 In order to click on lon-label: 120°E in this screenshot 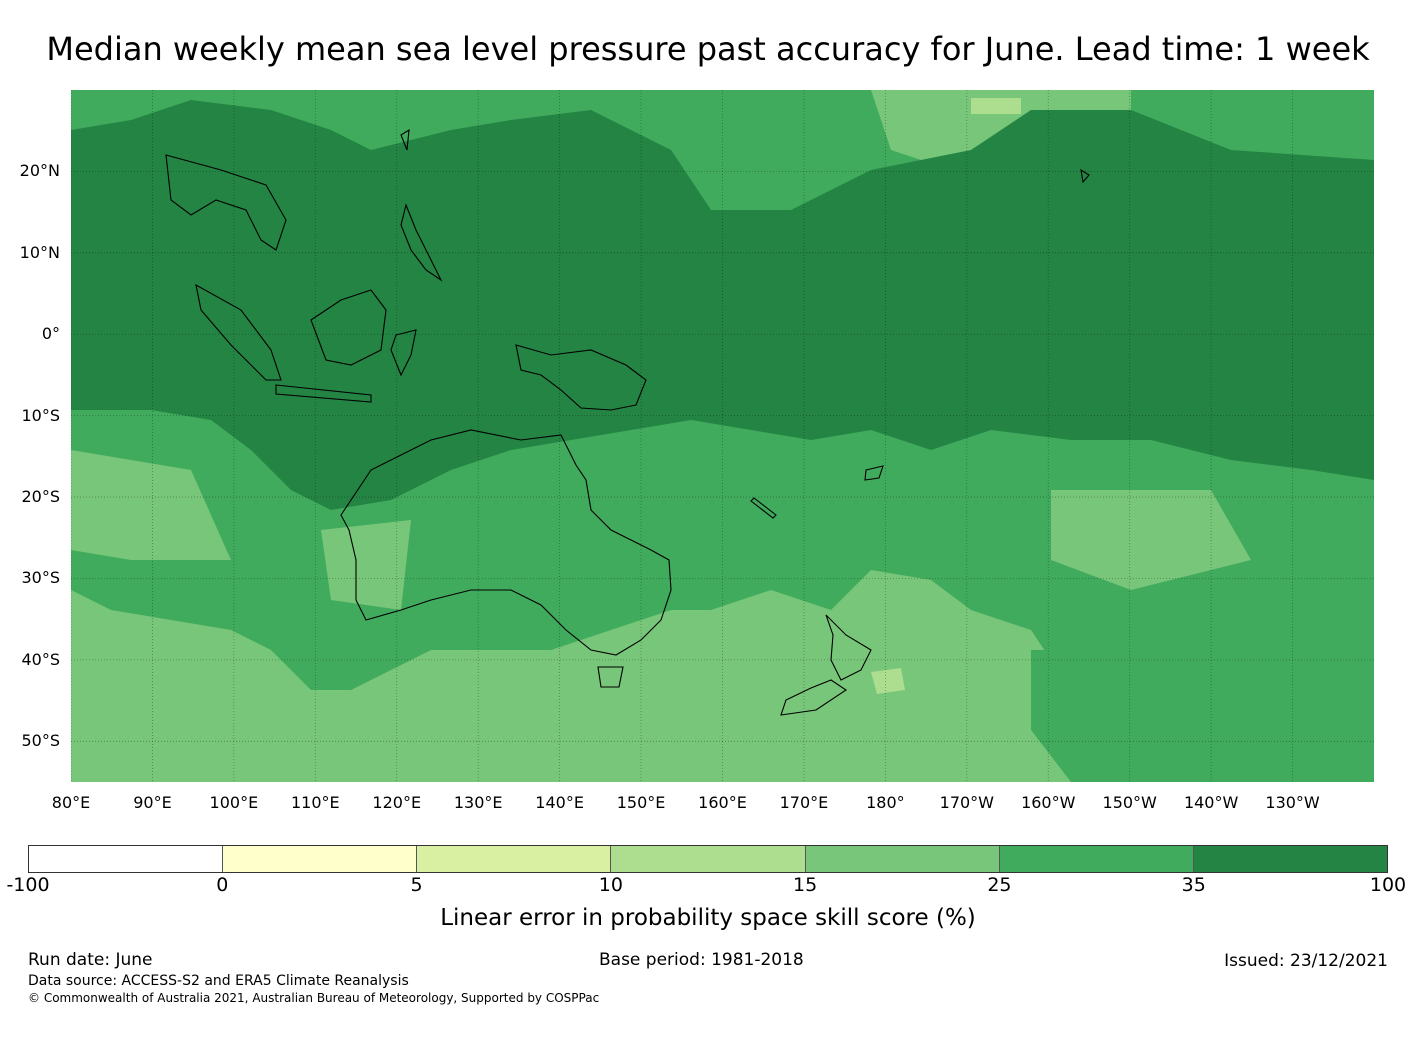, I will do `click(397, 802)`.